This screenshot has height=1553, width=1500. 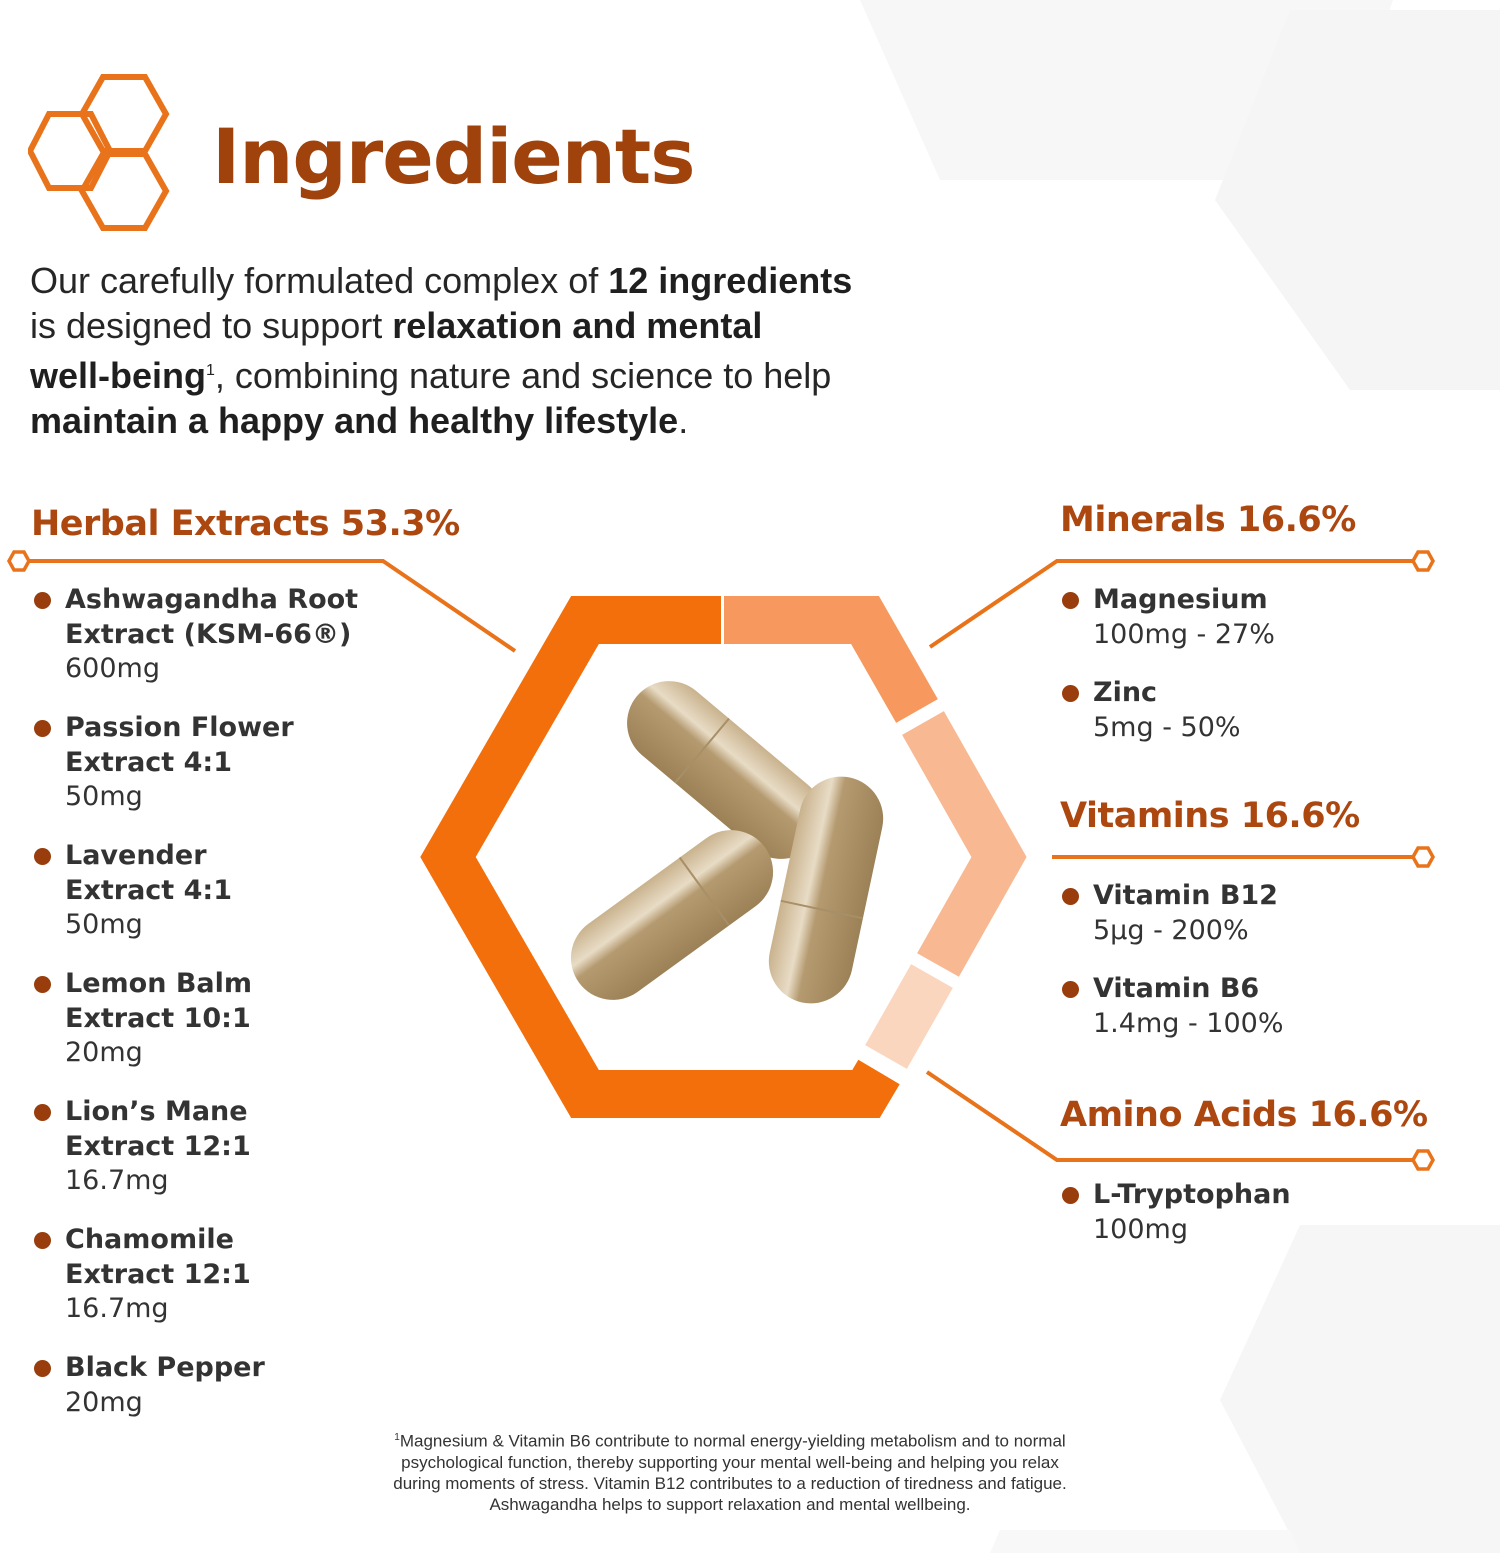 What do you see at coordinates (1173, 1006) in the screenshot?
I see `ingredient-item: Vitamin B6 1.4mg - 100%` at bounding box center [1173, 1006].